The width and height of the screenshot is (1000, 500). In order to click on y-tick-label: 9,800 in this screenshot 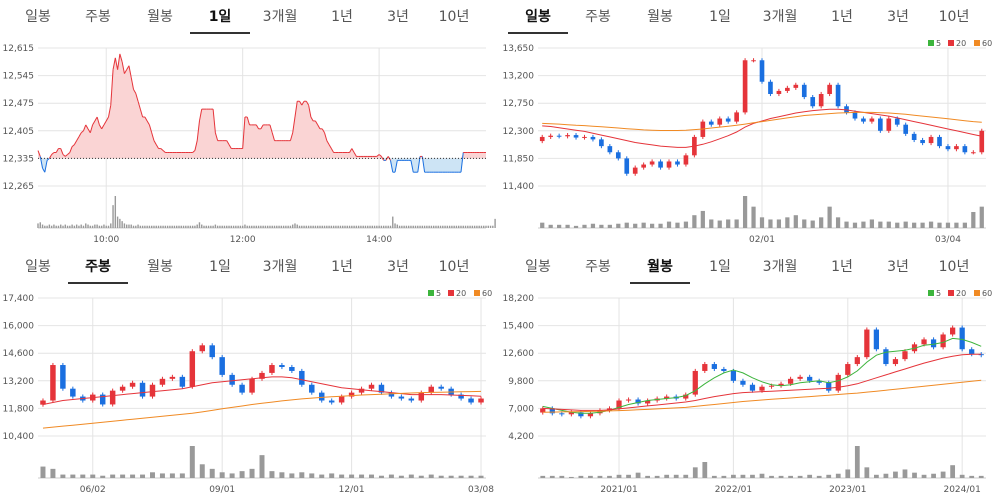, I will do `click(521, 382)`.